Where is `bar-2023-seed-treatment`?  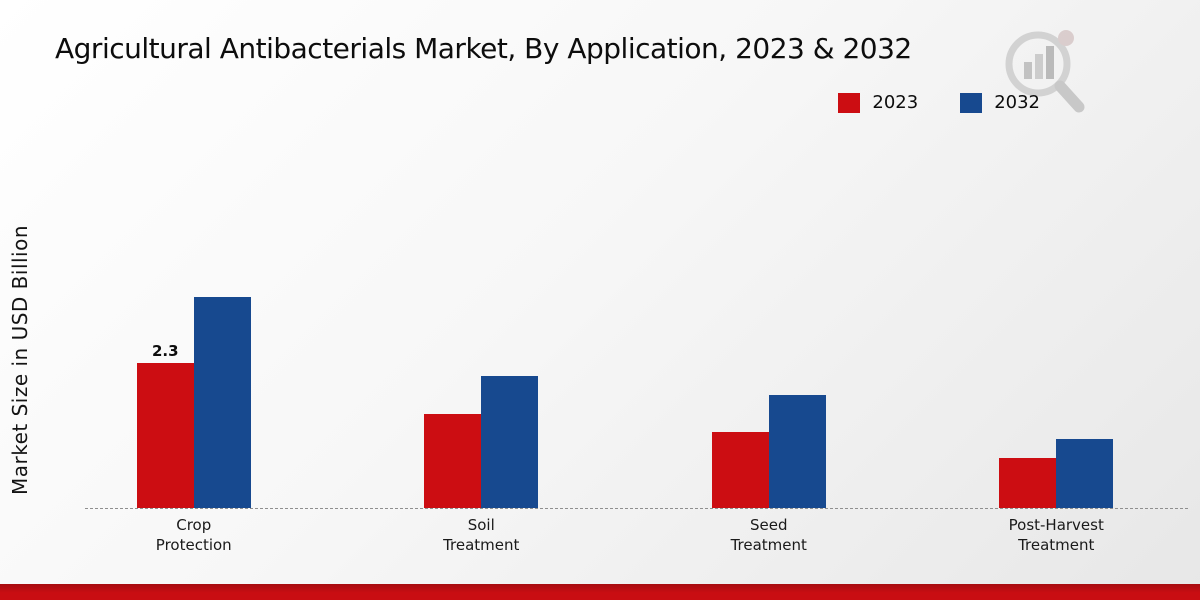 bar-2023-seed-treatment is located at coordinates (740, 470).